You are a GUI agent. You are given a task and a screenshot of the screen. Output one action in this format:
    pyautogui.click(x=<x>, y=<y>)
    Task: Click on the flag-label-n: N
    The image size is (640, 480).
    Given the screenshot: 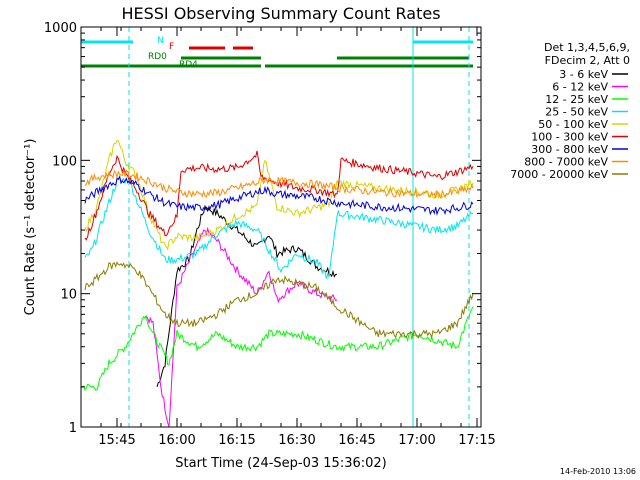 What is the action you would take?
    pyautogui.click(x=160, y=41)
    